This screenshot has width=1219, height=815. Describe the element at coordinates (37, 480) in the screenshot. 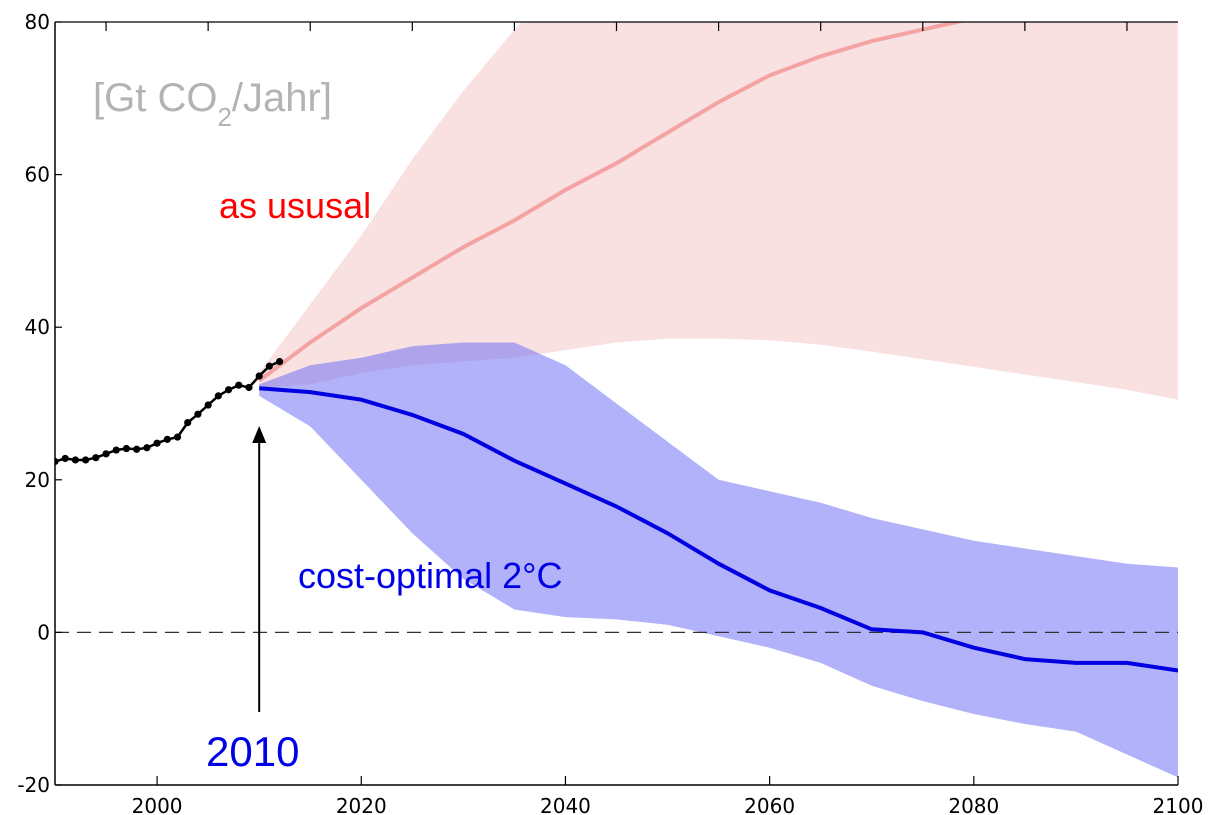

I see `y-tick-label: 20` at that location.